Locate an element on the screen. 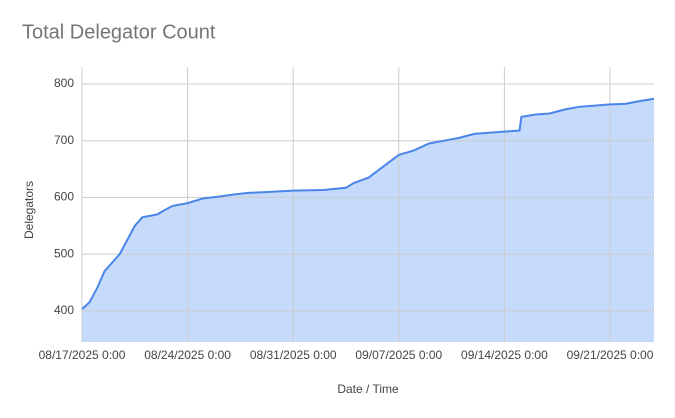 This screenshot has height=418, width=675. x-tick-label: 08/24/2025 0:00 is located at coordinates (187, 355).